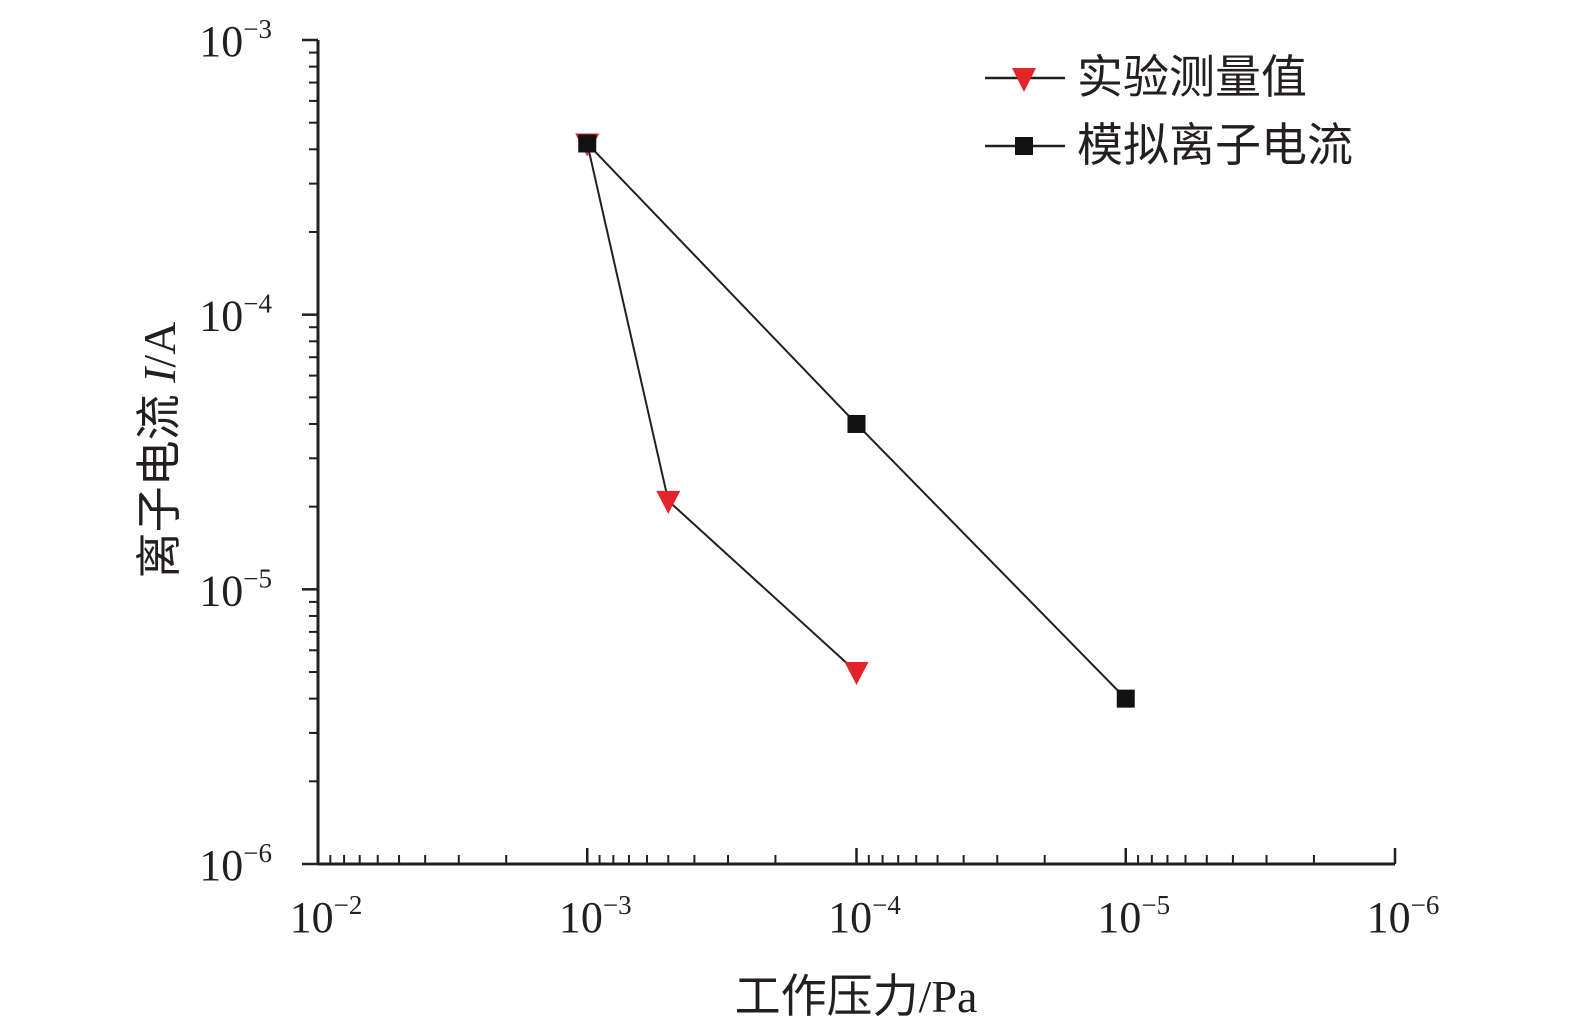 The image size is (1575, 1033). I want to click on legend: 实验测量值 模拟离子电流, so click(1169, 111).